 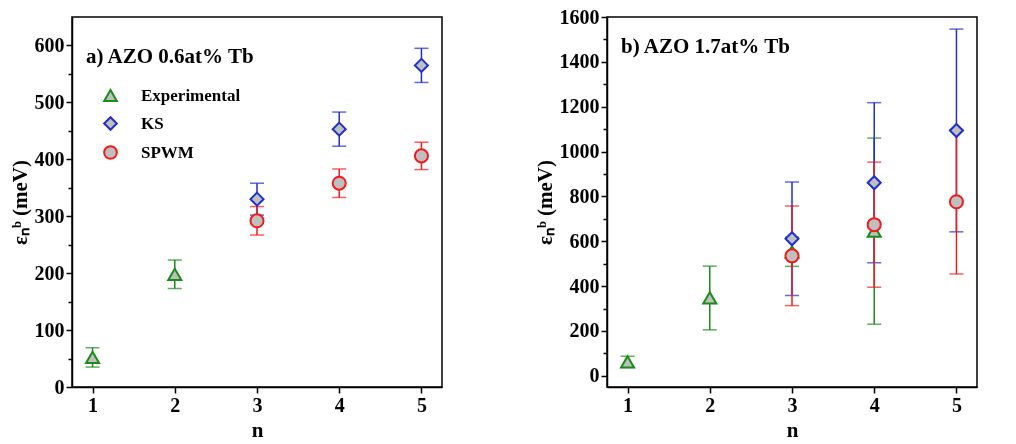 I want to click on legend-label: Experimental, so click(x=191, y=95).